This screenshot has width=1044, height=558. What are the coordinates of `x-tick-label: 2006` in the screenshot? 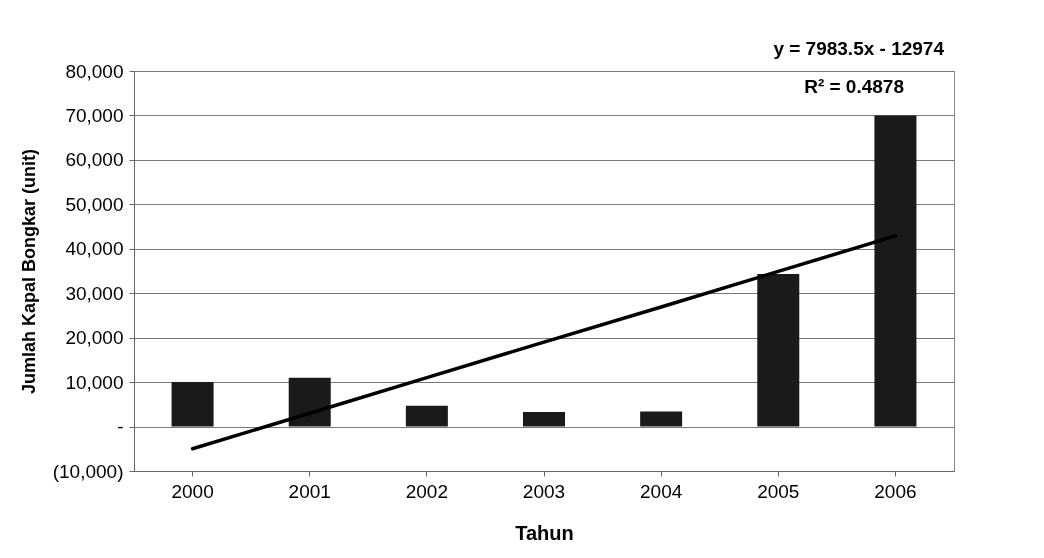 It's located at (895, 491).